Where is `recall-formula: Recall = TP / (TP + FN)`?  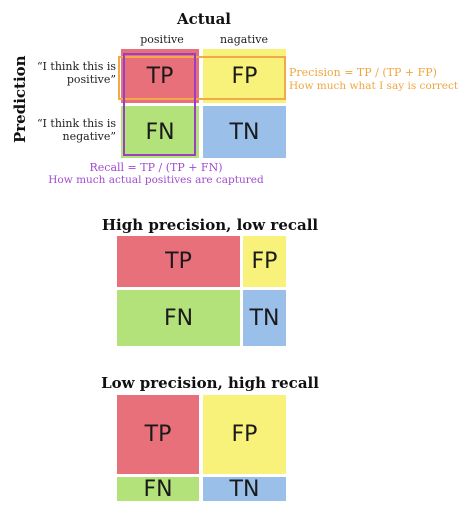 recall-formula: Recall = TP / (TP + FN) is located at coordinates (156, 167).